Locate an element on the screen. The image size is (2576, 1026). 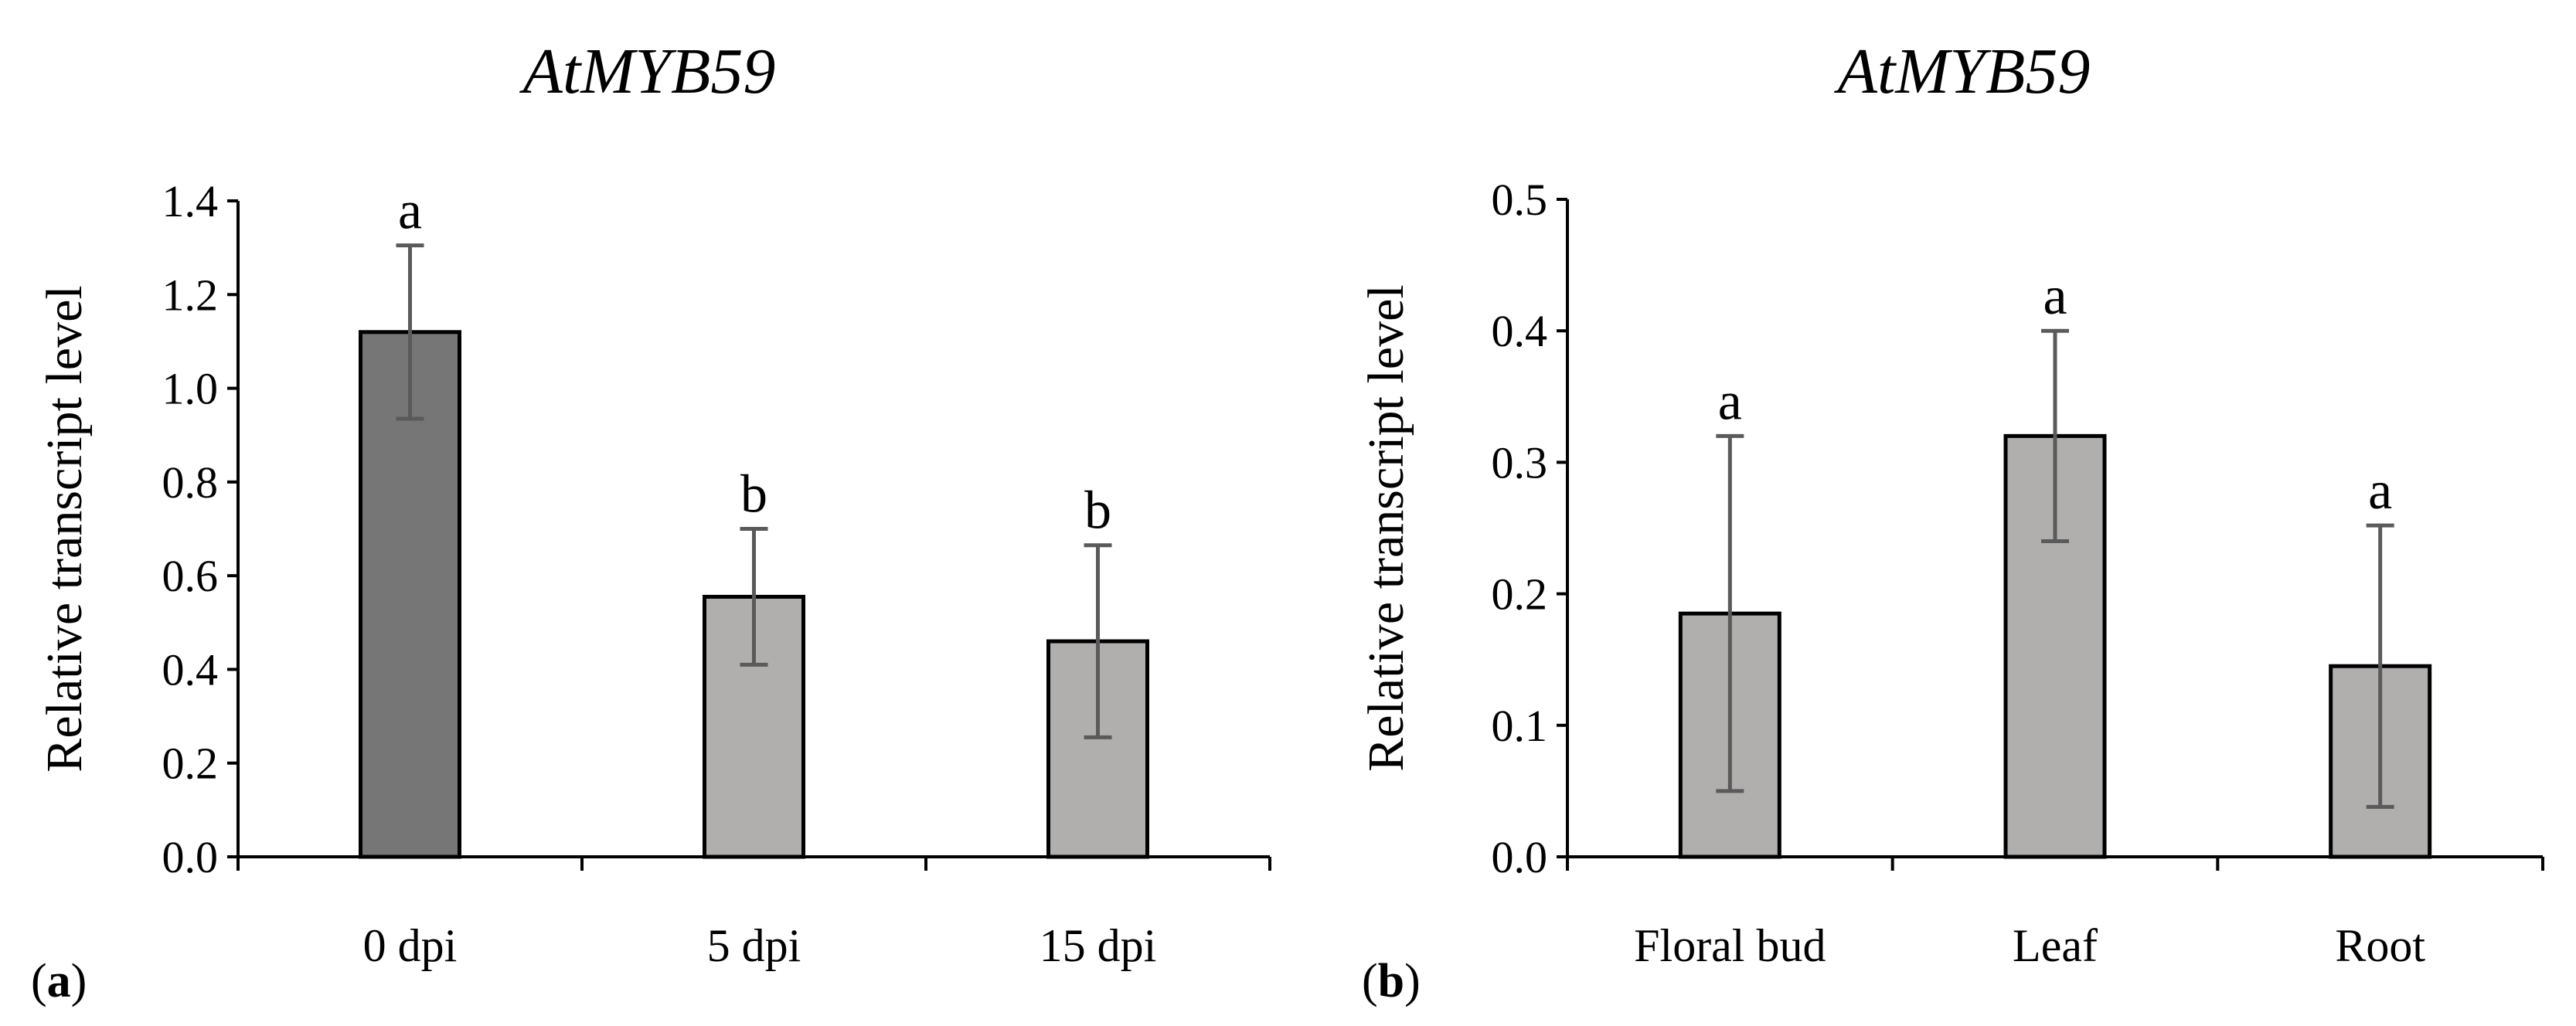
x-tick-label: Floral bud is located at coordinates (1730, 945).